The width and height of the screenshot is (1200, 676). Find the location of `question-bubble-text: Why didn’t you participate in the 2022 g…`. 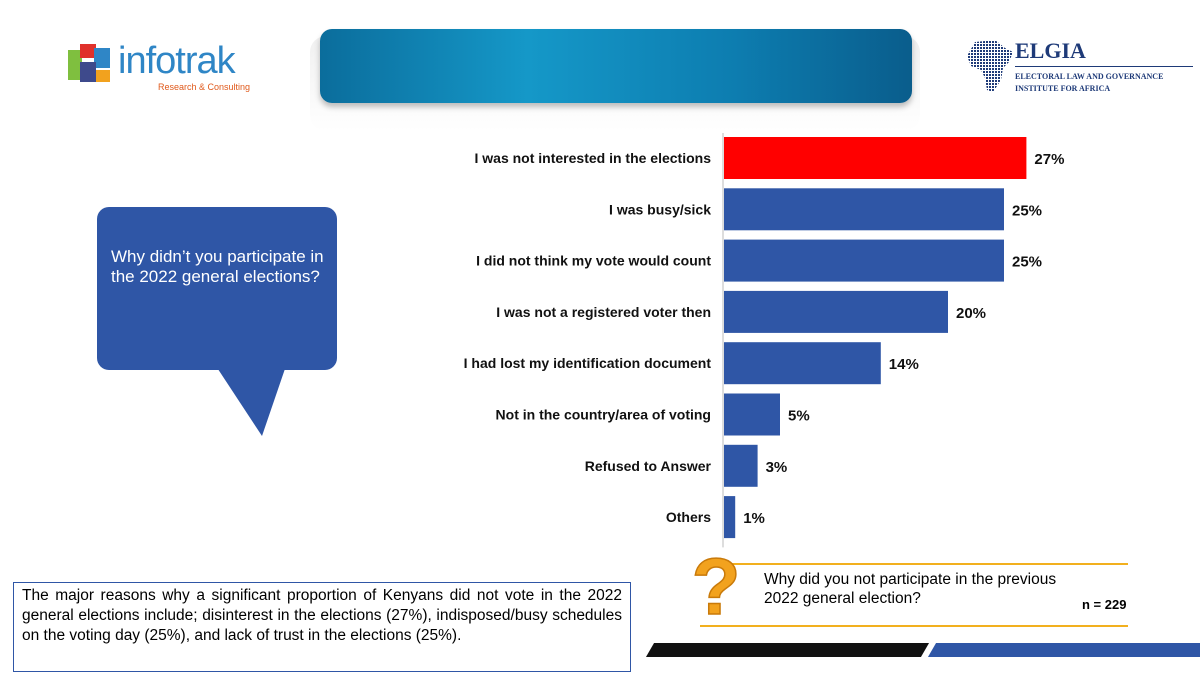

question-bubble-text: Why didn’t you participate in the 2022 g… is located at coordinates (217, 266).